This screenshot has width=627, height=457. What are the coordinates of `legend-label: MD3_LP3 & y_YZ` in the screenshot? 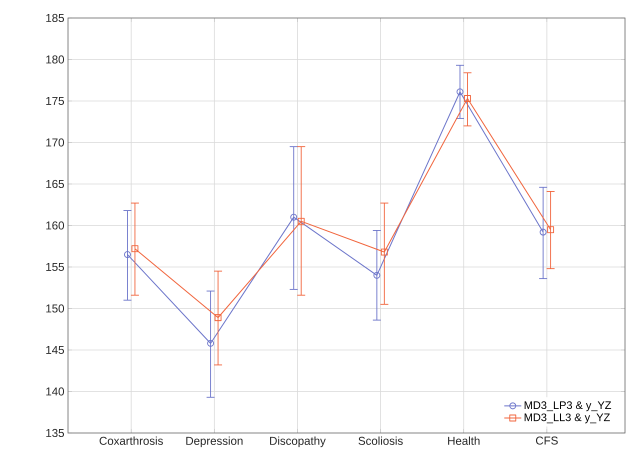 It's located at (568, 406).